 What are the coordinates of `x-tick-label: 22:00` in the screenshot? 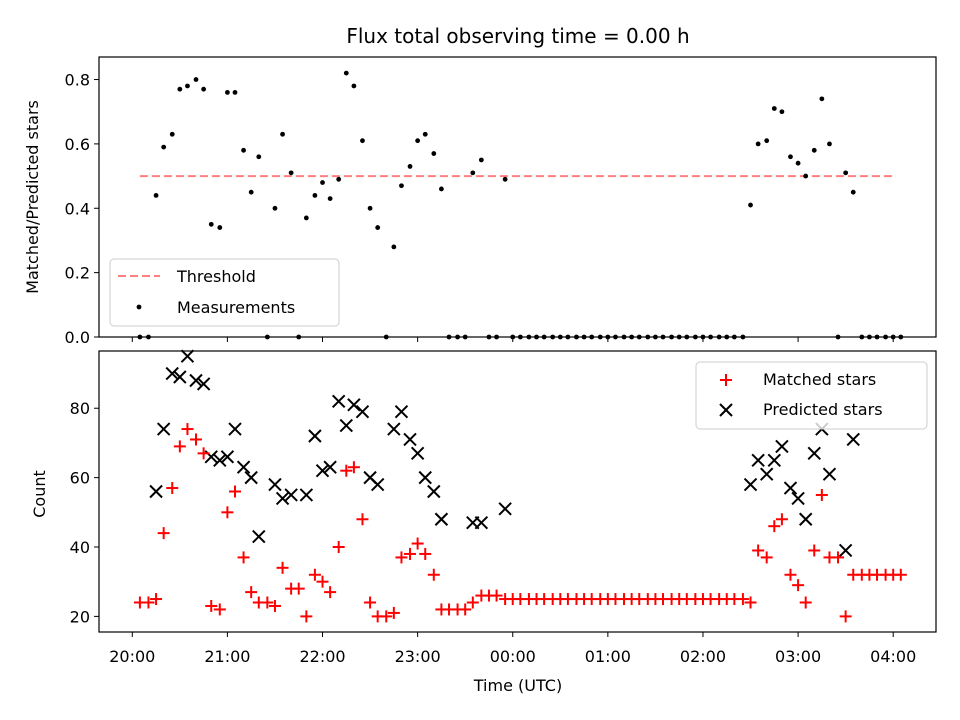 It's located at (322, 656).